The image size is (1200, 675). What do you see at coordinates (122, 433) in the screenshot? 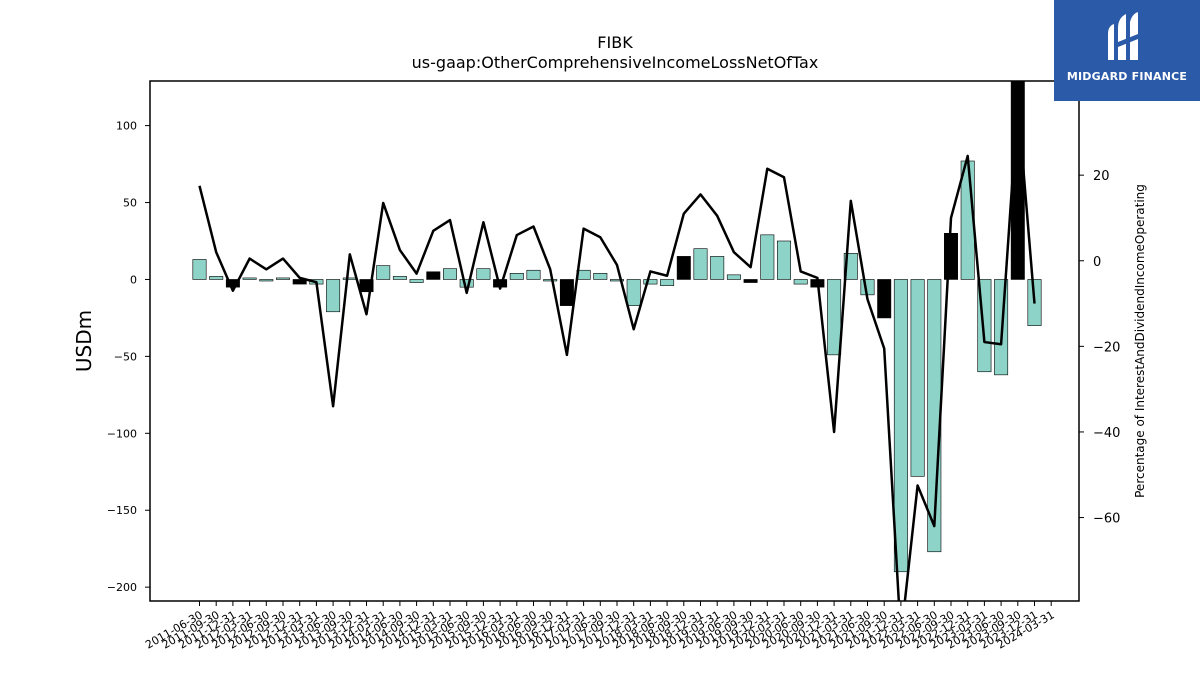
I see `y-tick-label: −100` at bounding box center [122, 433].